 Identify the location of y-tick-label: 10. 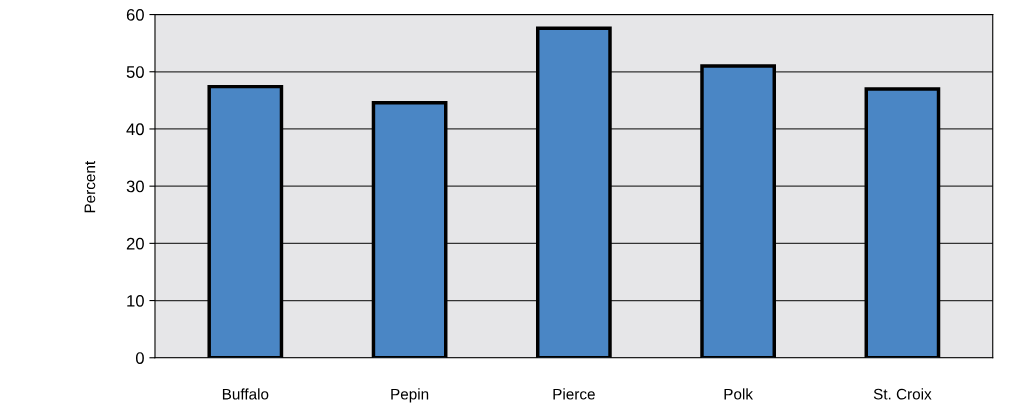
(135, 300).